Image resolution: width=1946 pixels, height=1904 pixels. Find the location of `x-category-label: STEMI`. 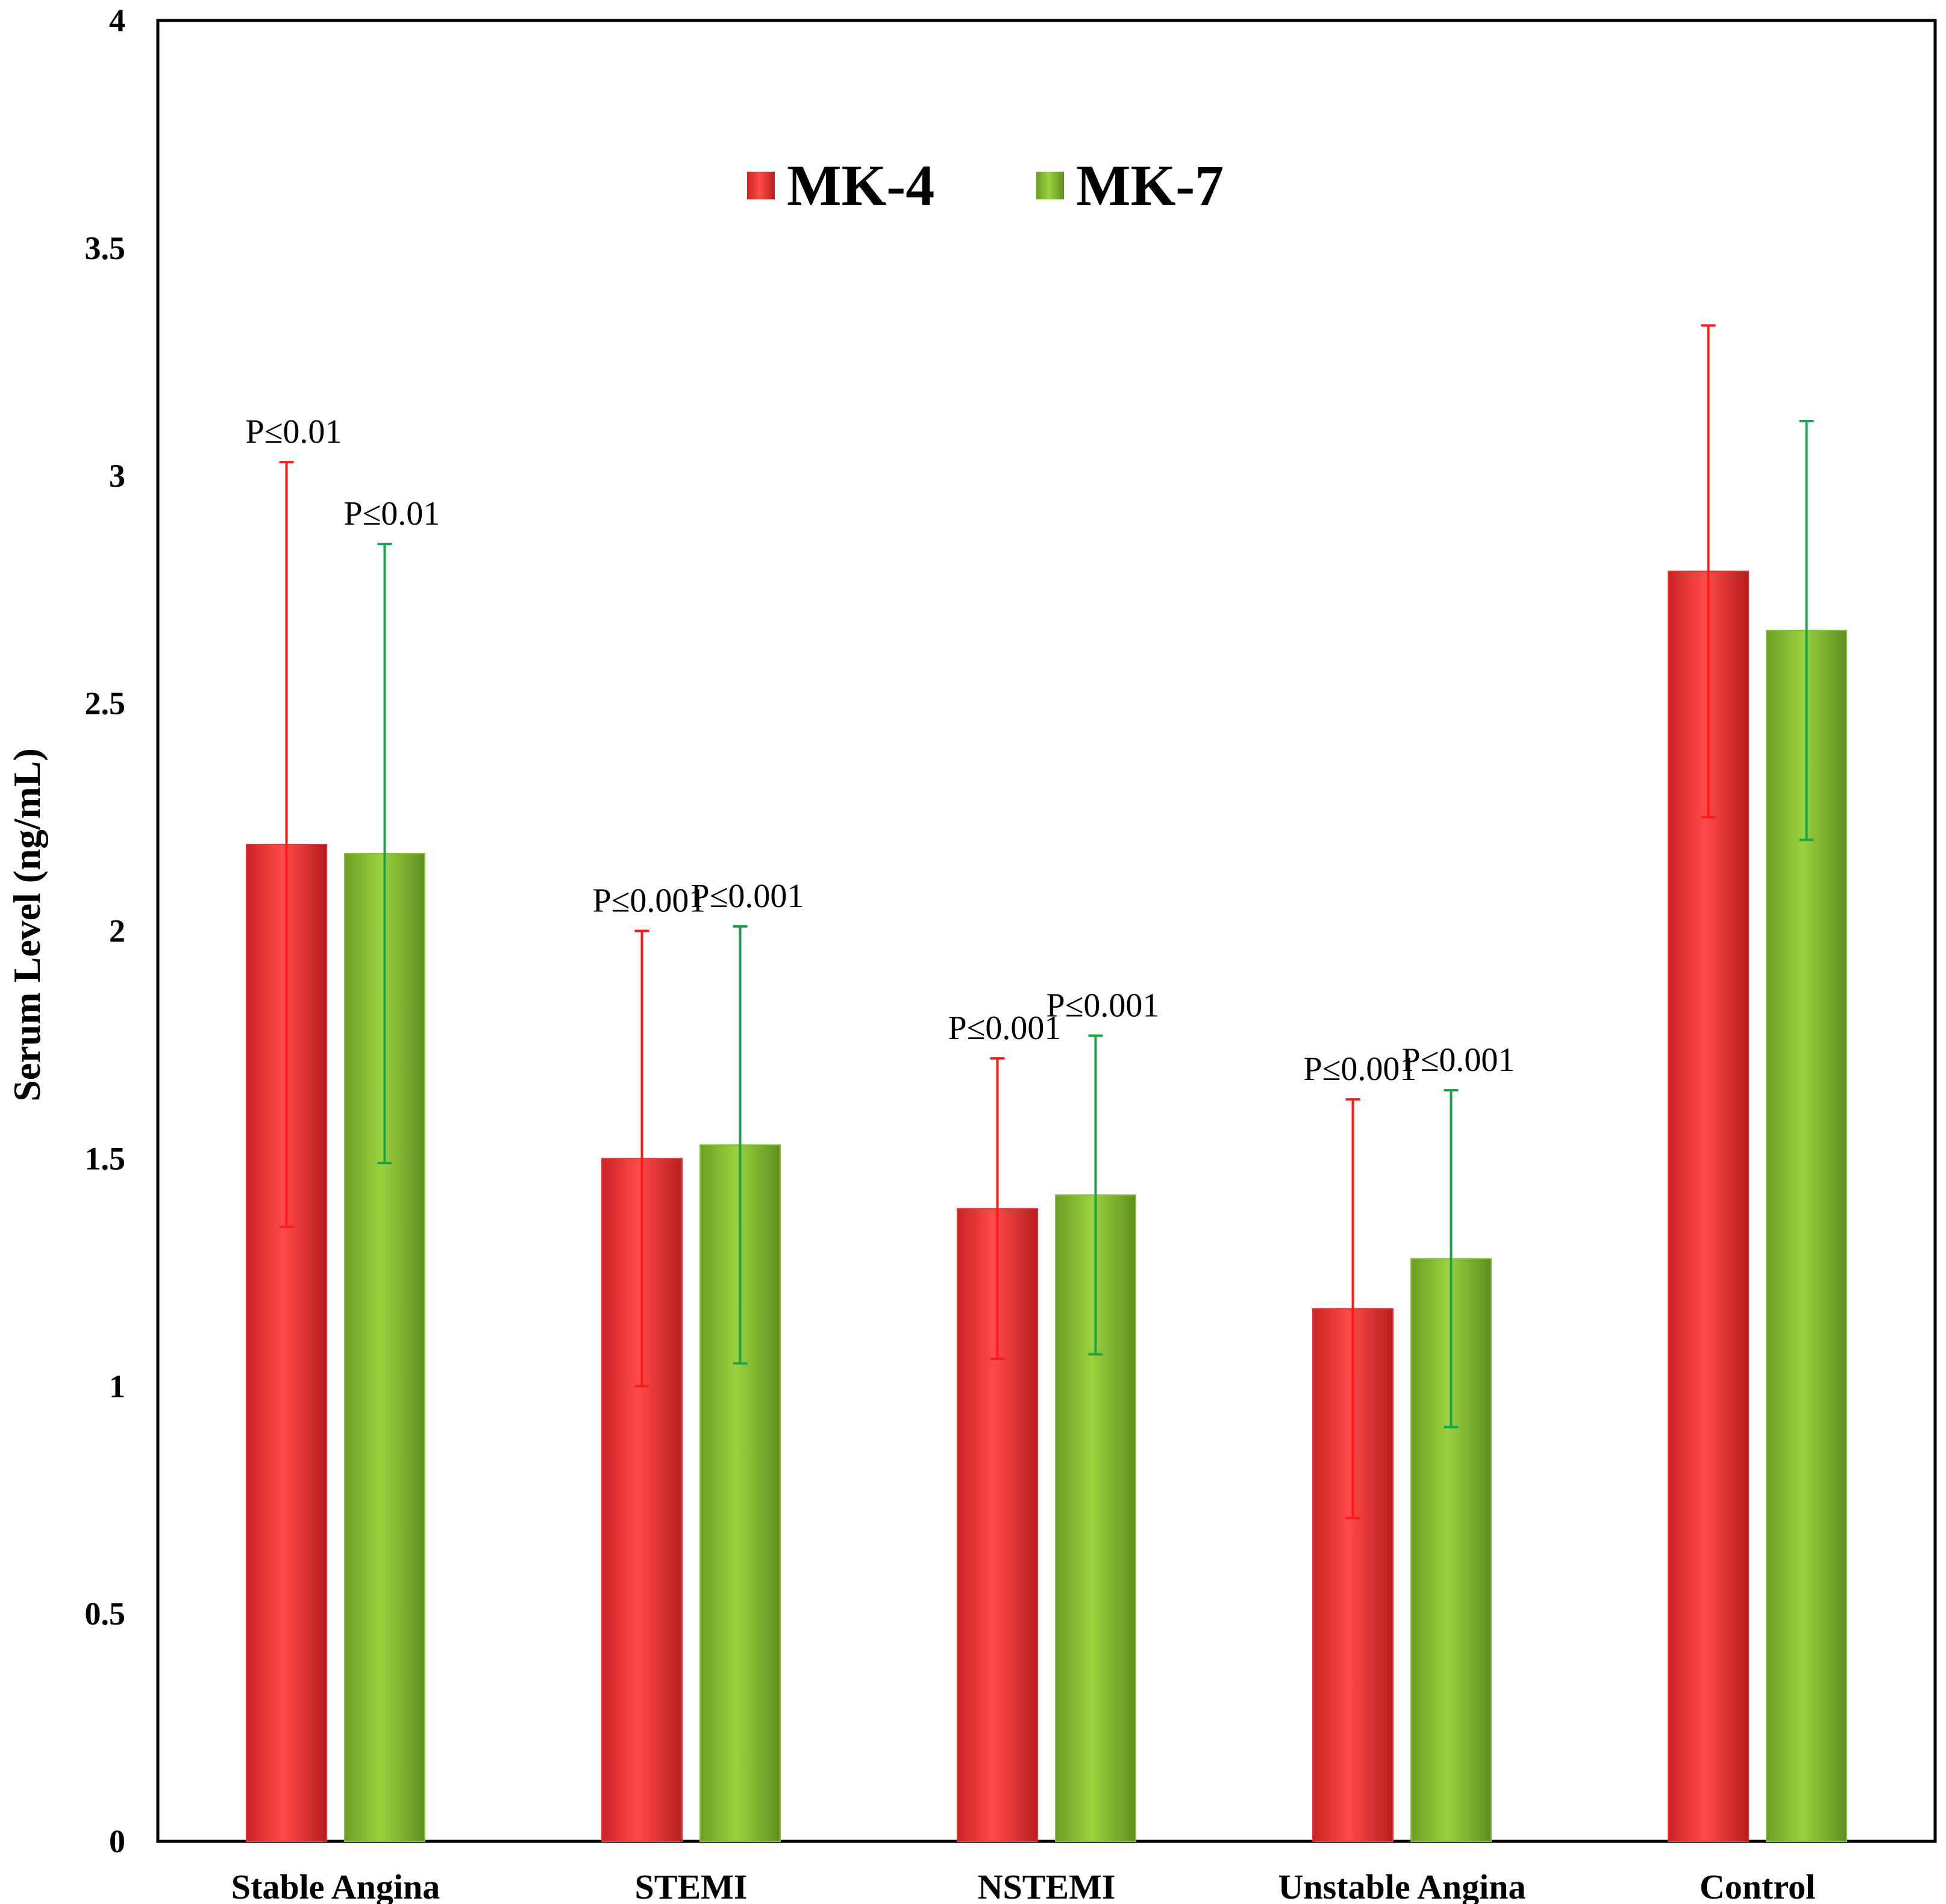

x-category-label: STEMI is located at coordinates (692, 1886).